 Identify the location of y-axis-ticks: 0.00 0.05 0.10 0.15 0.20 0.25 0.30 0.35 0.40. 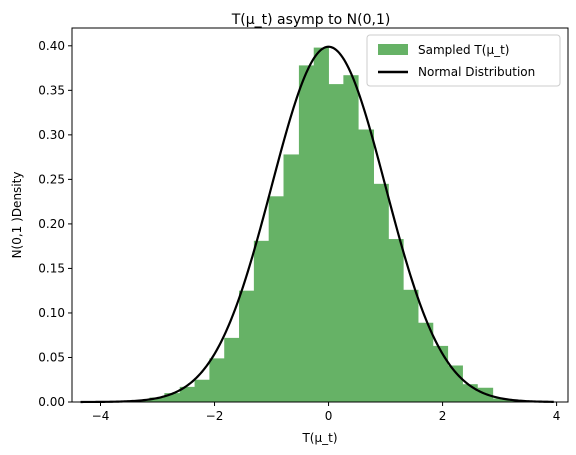
(55, 224).